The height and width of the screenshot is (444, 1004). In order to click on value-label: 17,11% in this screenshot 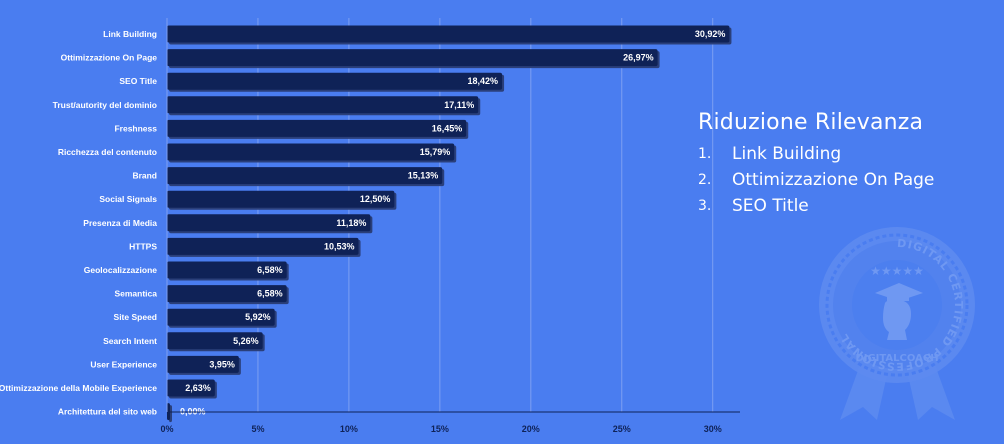, I will do `click(459, 105)`.